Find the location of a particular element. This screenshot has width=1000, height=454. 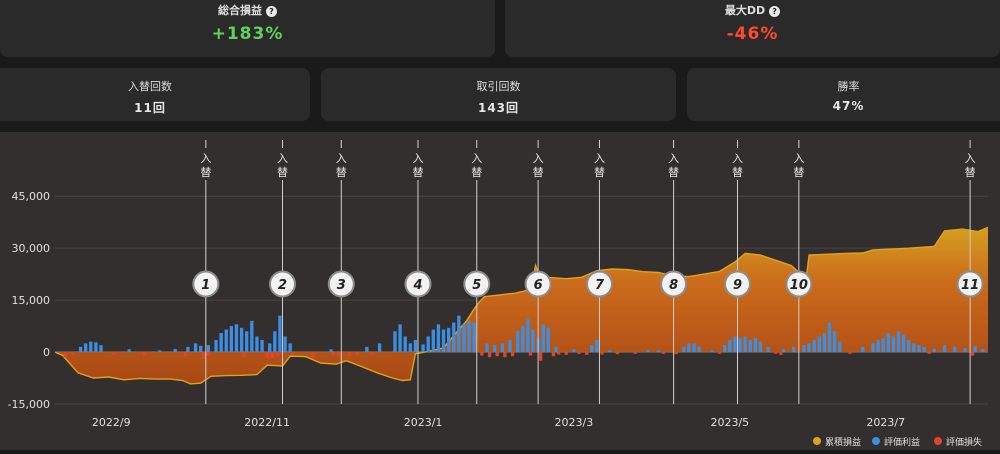

max-dd-label: 最大DD? is located at coordinates (752, 10).